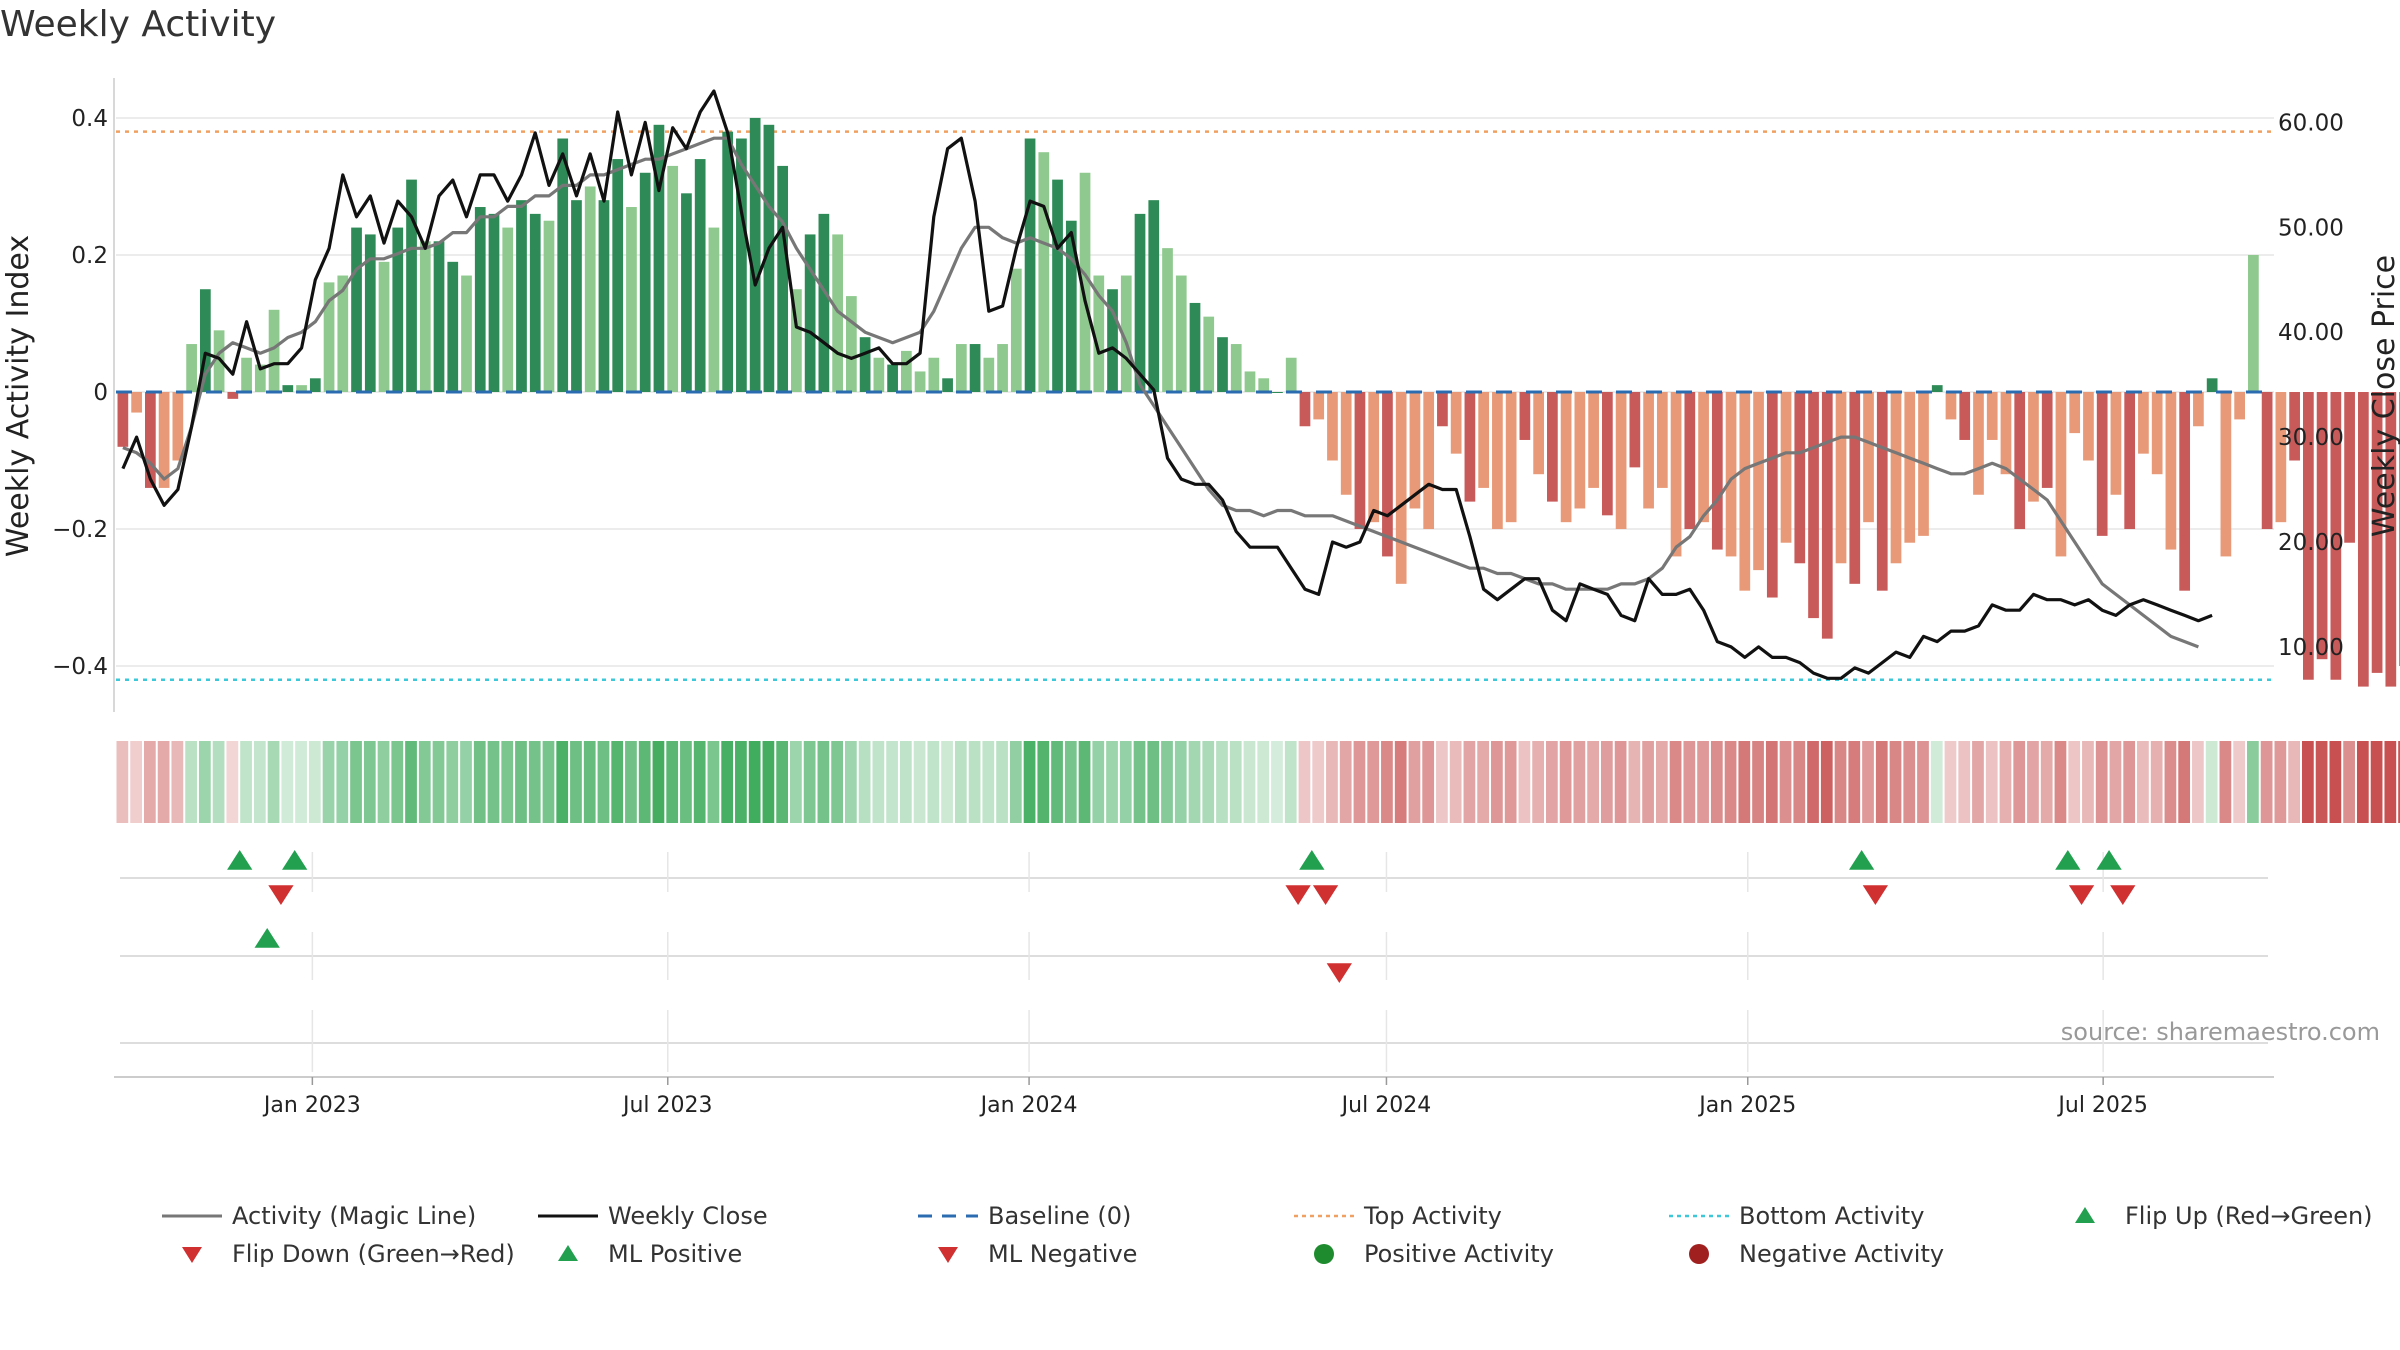 The width and height of the screenshot is (2400, 1350). Describe the element at coordinates (100, 393) in the screenshot. I see `y-tick-label: 0` at that location.